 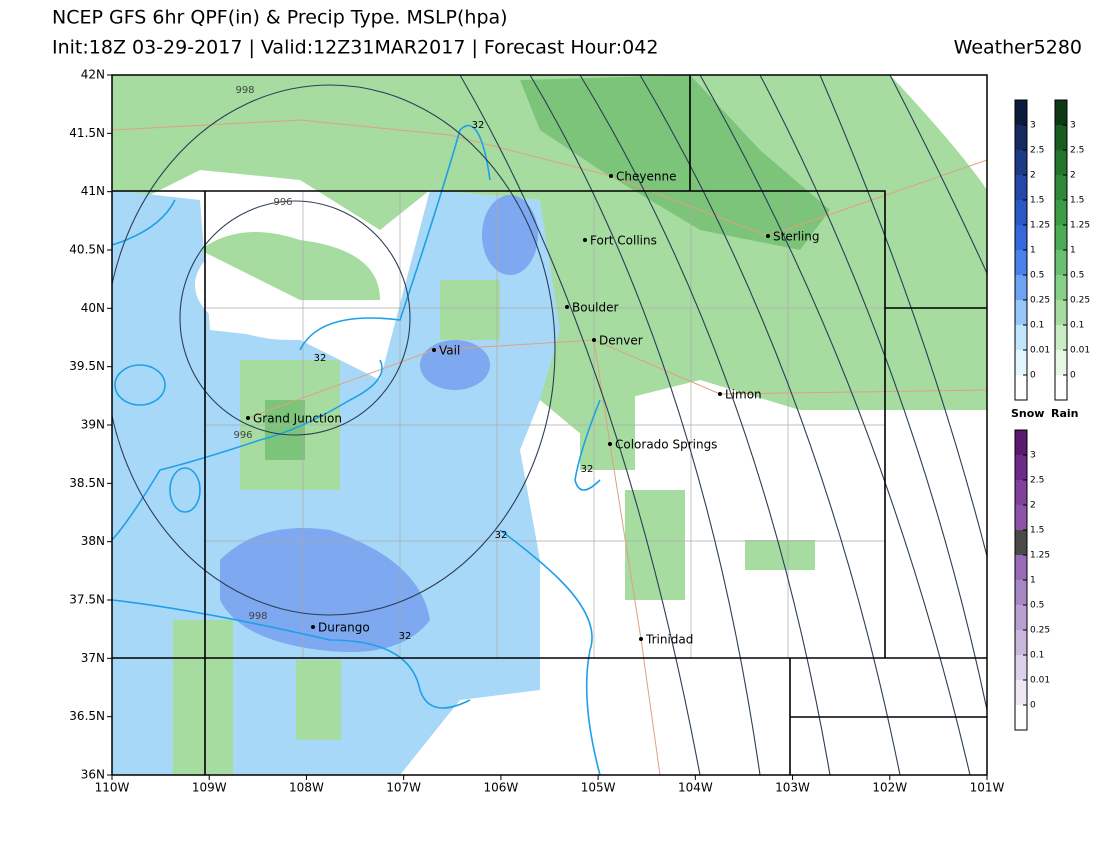 What do you see at coordinates (792, 788) in the screenshot?
I see `lon-label: 103W` at bounding box center [792, 788].